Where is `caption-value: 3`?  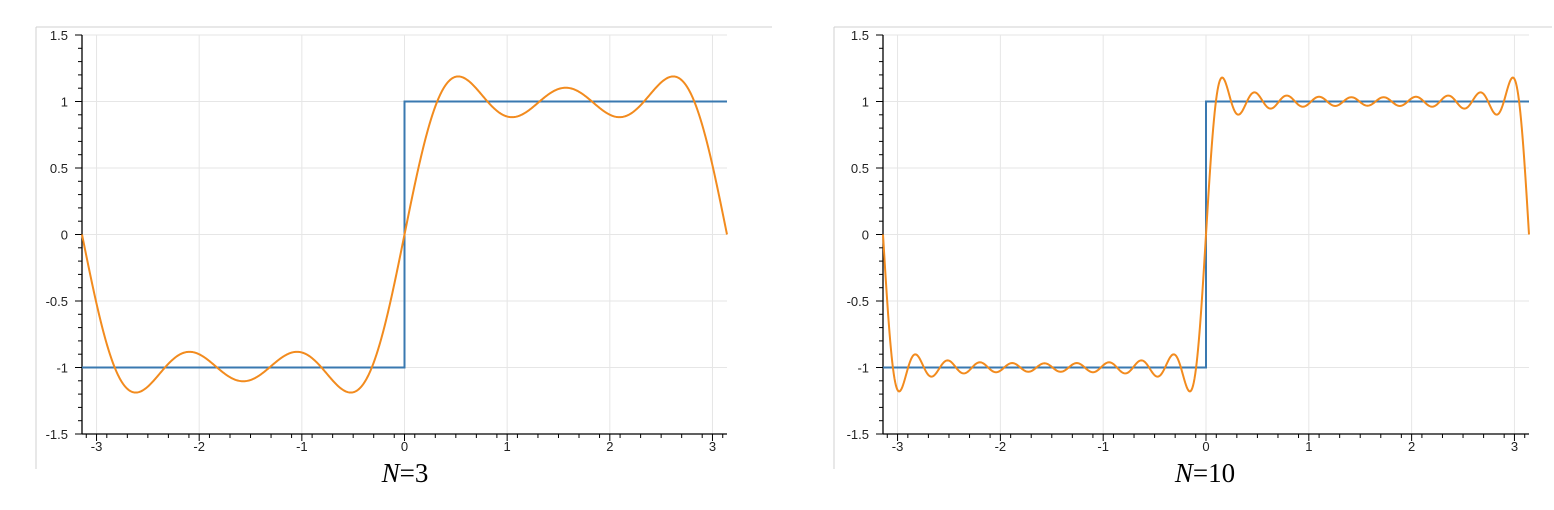 caption-value: 3 is located at coordinates (421, 473).